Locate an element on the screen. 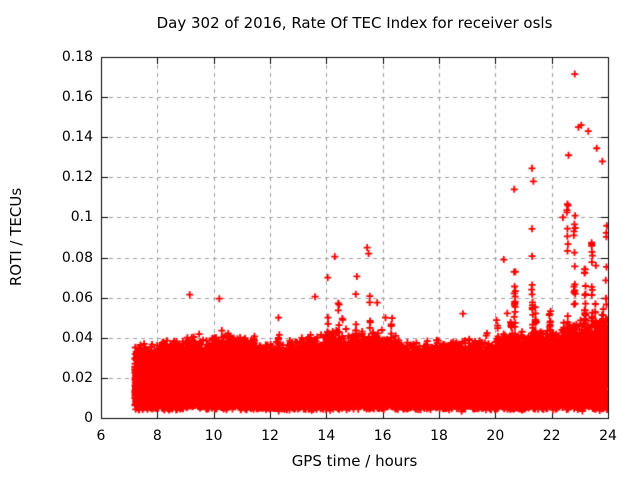  x-tick-label: 6 is located at coordinates (101, 436).